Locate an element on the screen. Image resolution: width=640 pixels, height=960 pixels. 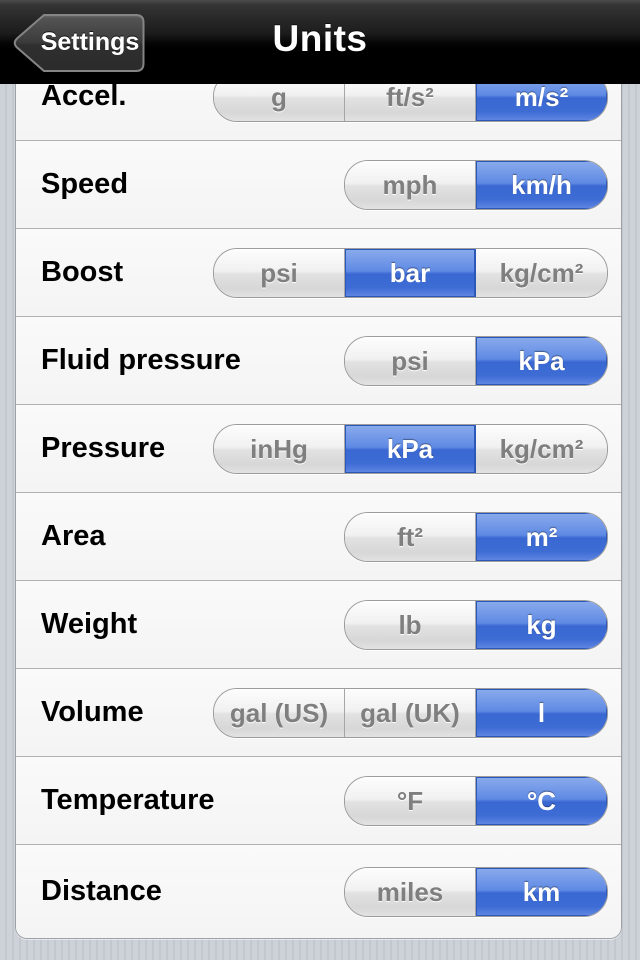
segment-option: lb is located at coordinates (410, 624).